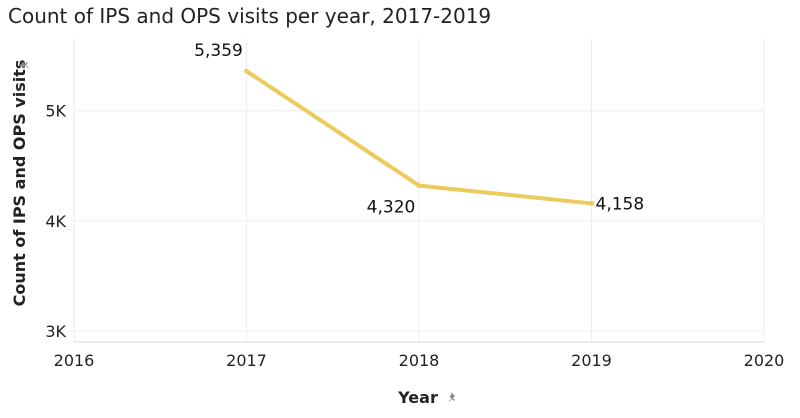 The image size is (800, 418). Describe the element at coordinates (19, 183) in the screenshot. I see `y-axis-title: Count of IPS and OPS visits` at that location.